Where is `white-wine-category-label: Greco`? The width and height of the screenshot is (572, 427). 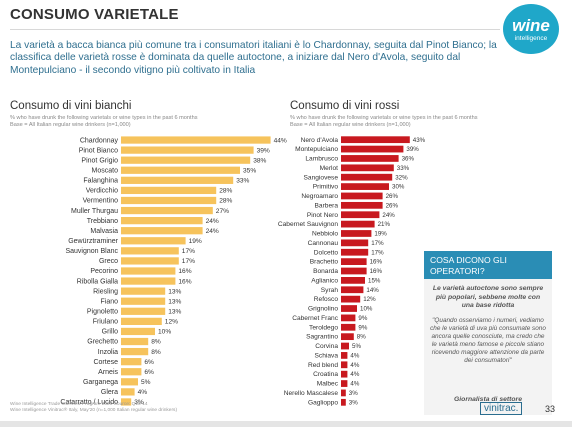 white-wine-category-label: Greco is located at coordinates (108, 261).